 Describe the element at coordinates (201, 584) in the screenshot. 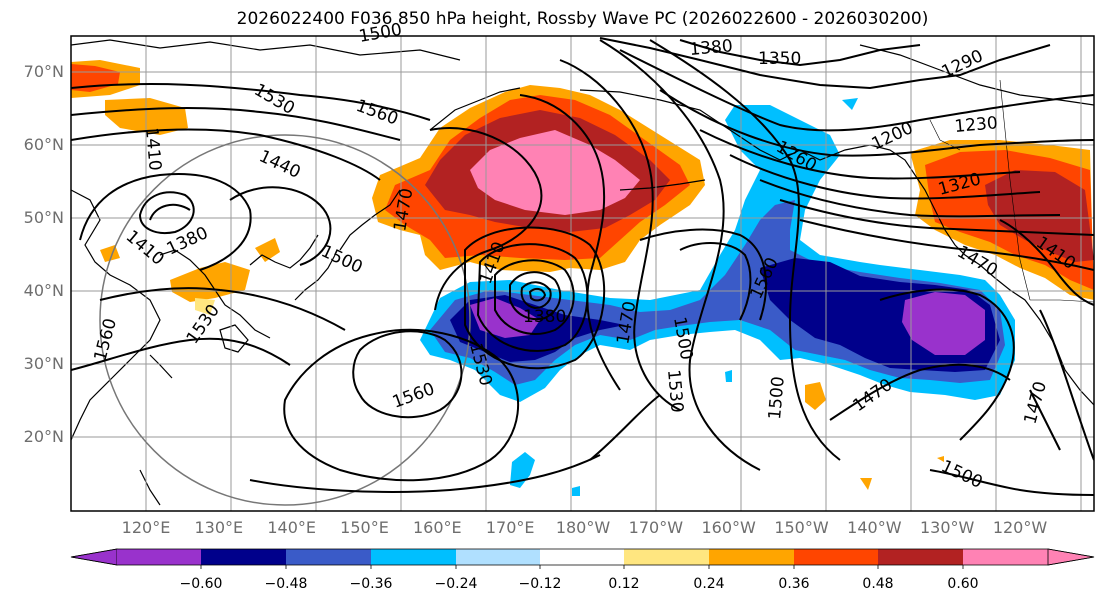

I see `colorbar-tick-label: −0.60` at that location.